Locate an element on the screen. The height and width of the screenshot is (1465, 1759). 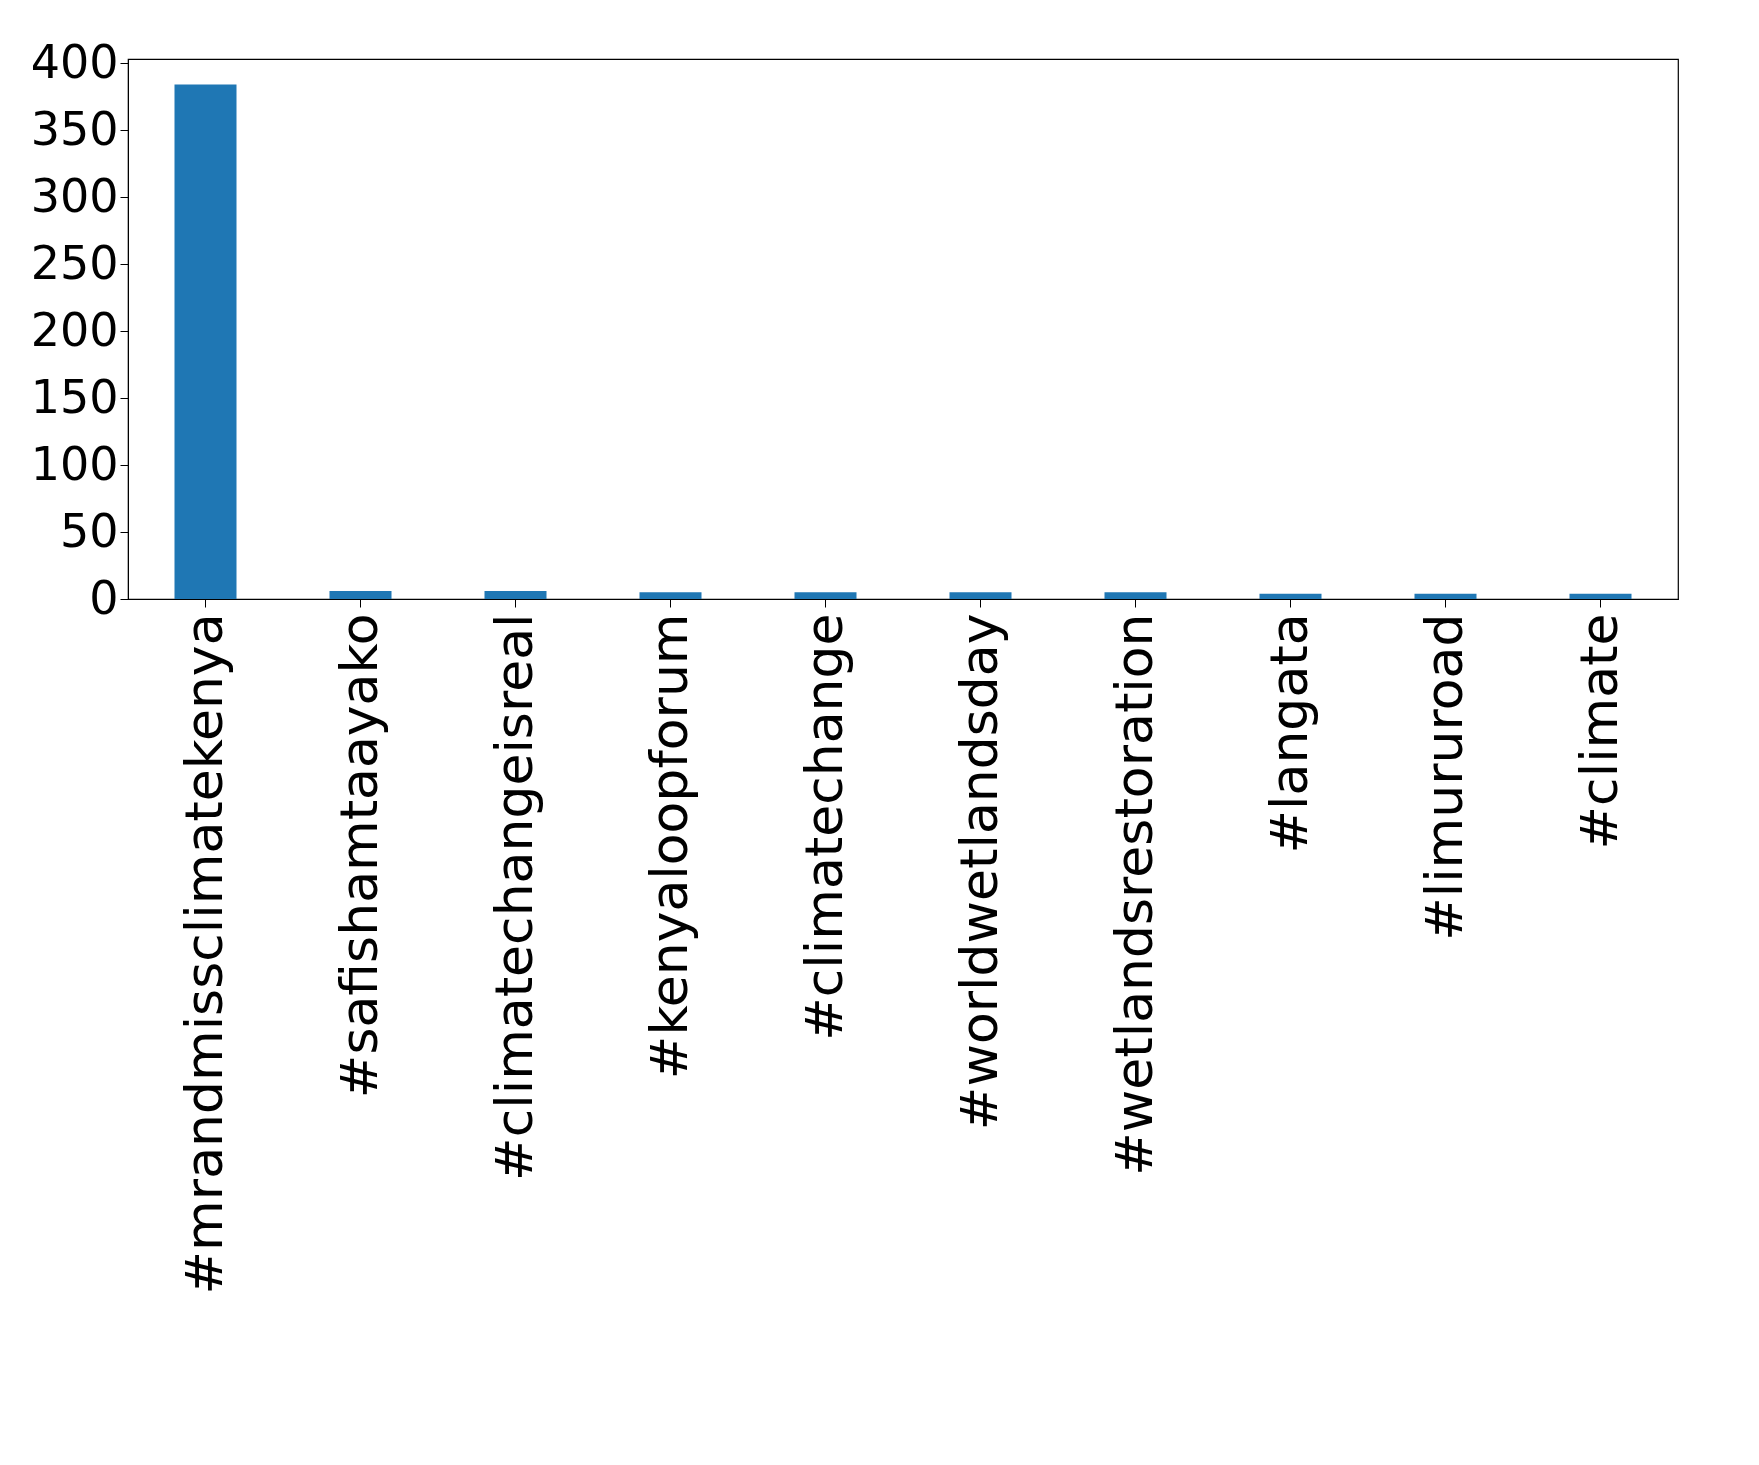
y-tick-label: 350 is located at coordinates (74, 128).